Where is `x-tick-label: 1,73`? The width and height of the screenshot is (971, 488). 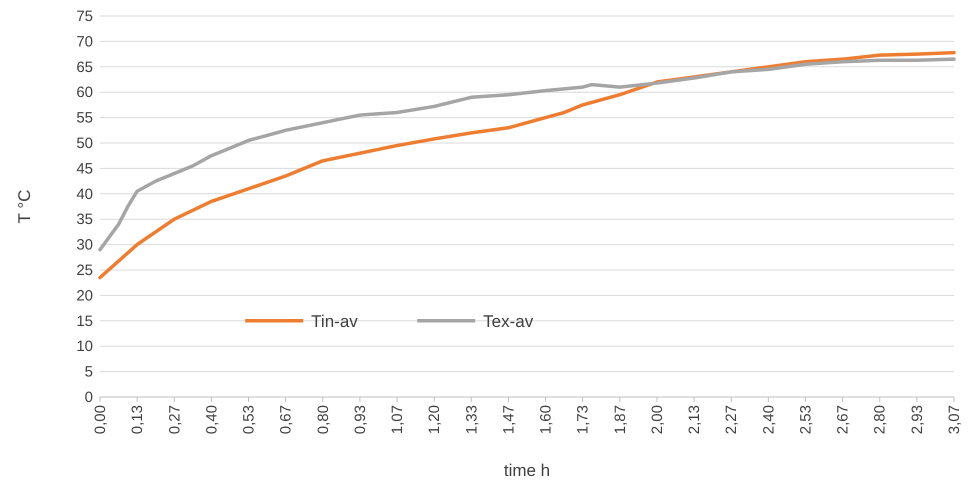
x-tick-label: 1,73 is located at coordinates (583, 419).